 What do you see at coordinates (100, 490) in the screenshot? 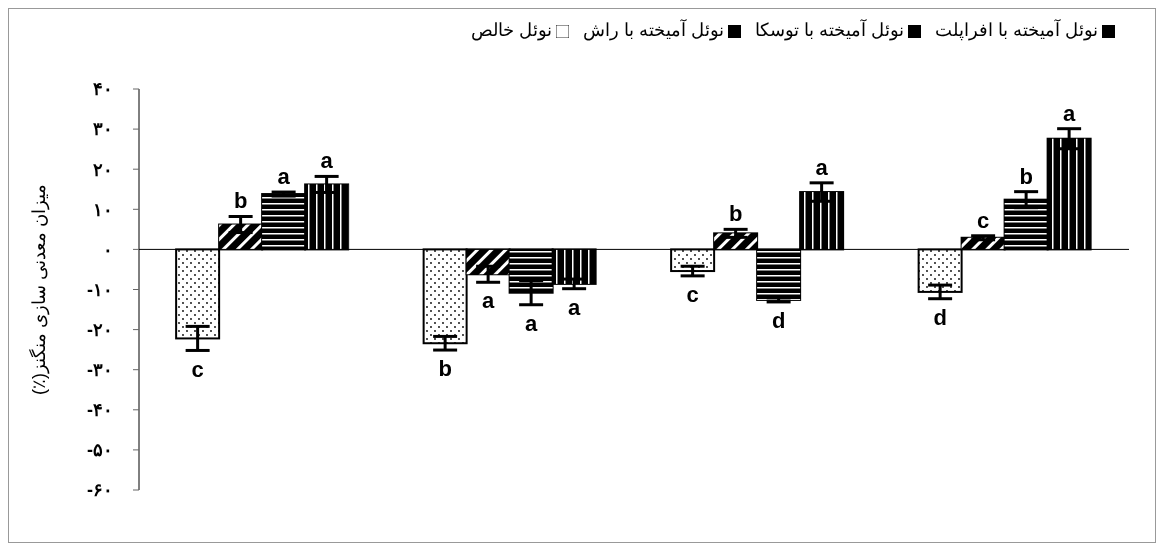
I see `y-tick-label: -۶۰` at bounding box center [100, 490].